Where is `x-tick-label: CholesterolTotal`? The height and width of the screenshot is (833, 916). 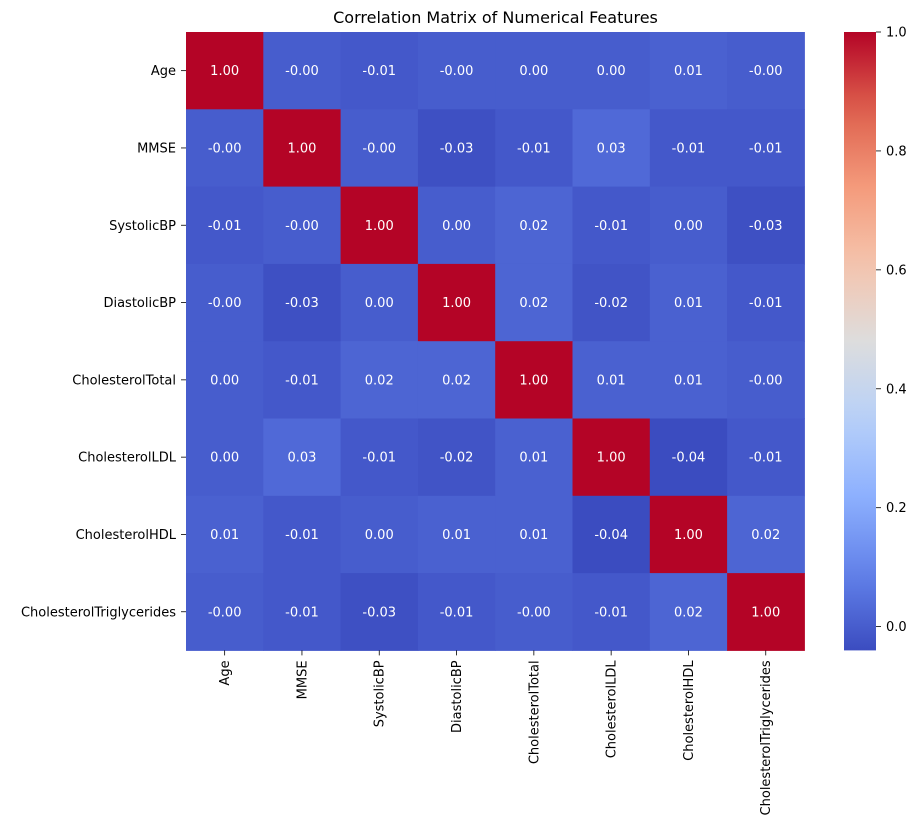
x-tick-label: CholesterolTotal is located at coordinates (534, 712).